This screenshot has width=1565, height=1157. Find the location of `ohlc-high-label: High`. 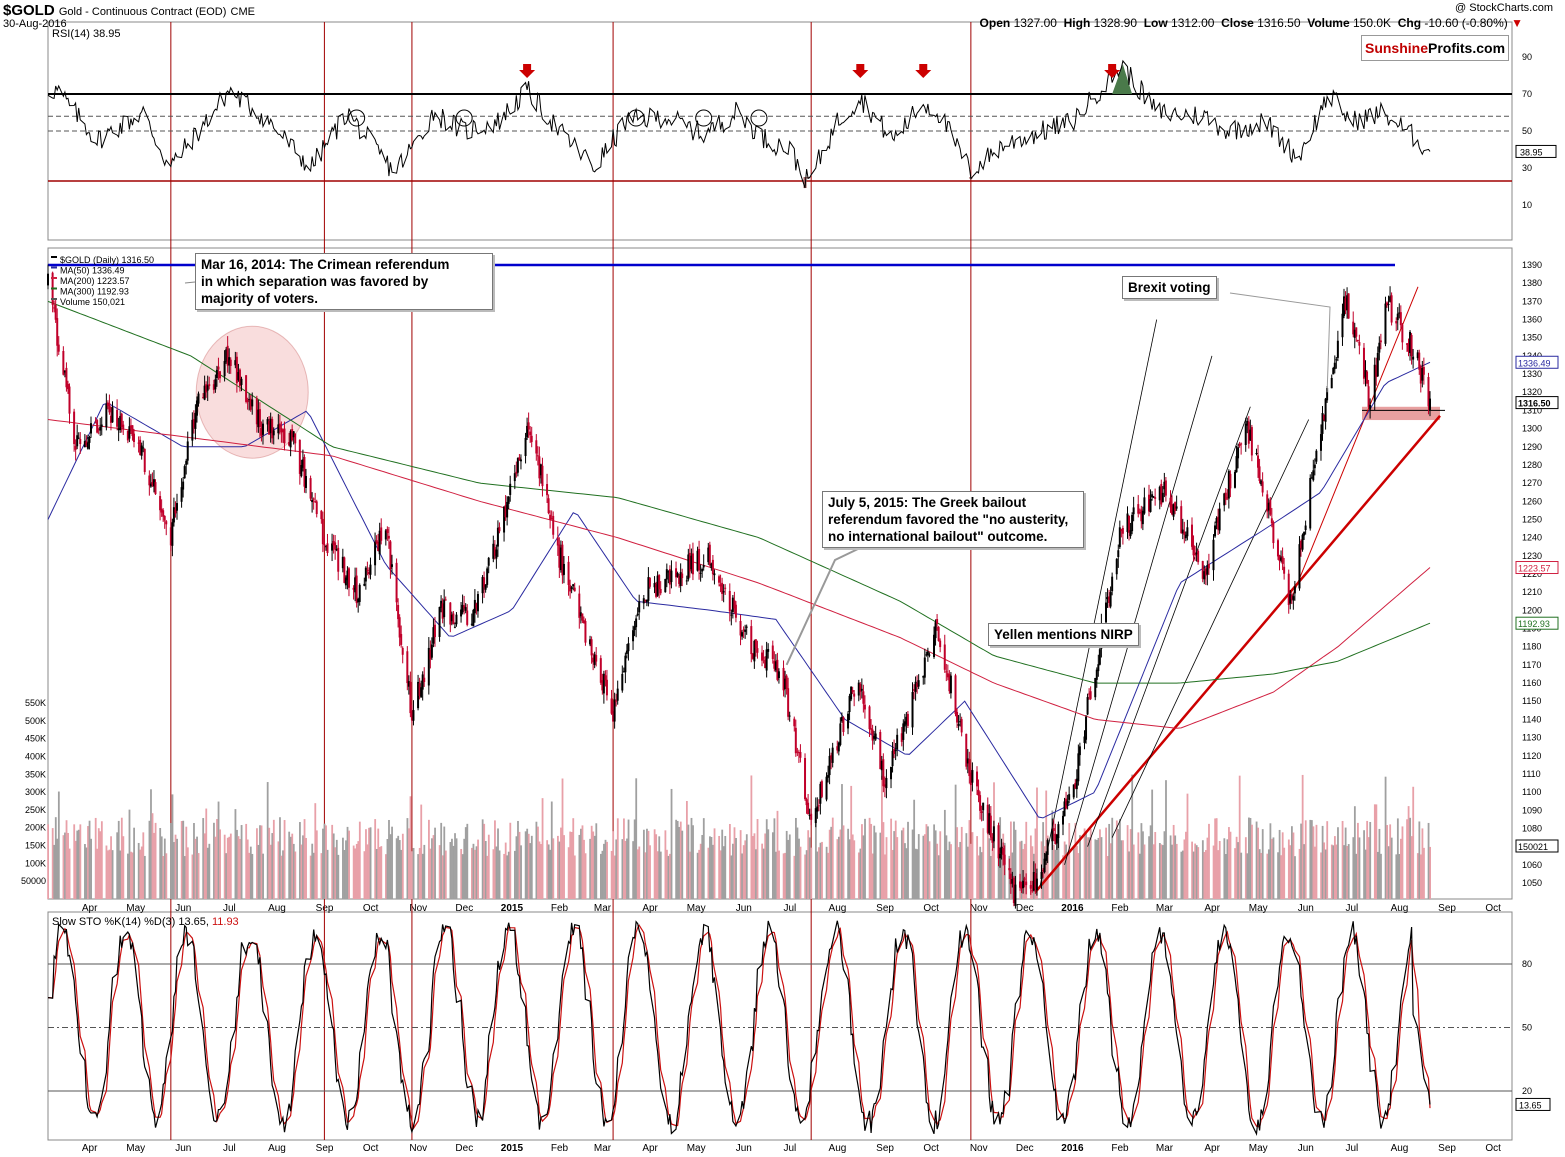

ohlc-high-label: High is located at coordinates (1077, 23).